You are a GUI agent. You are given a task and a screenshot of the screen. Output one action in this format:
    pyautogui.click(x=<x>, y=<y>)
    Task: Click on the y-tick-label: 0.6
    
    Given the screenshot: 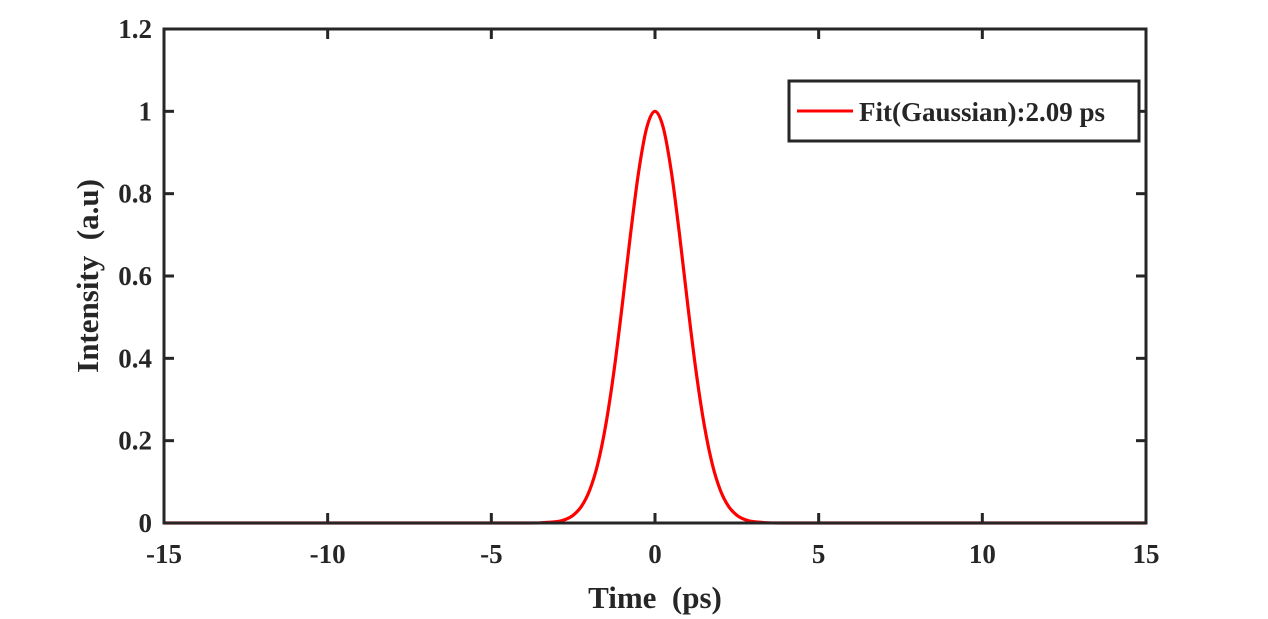 What is the action you would take?
    pyautogui.click(x=135, y=276)
    